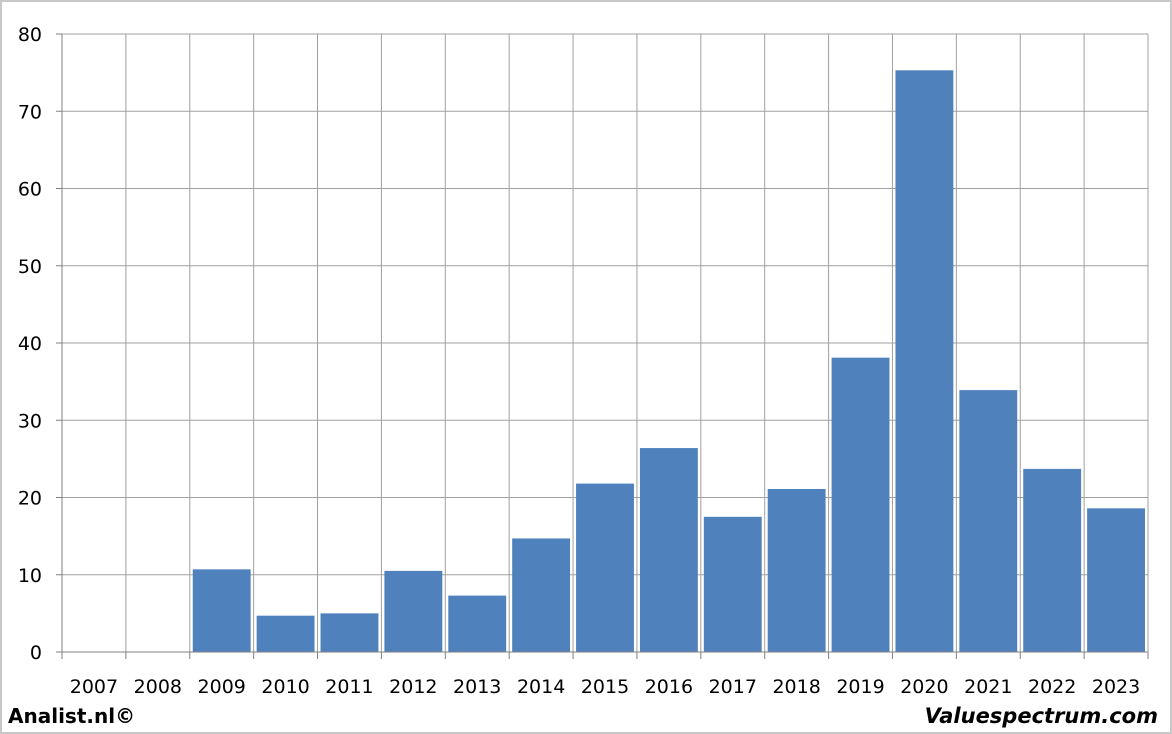 The image size is (1172, 734). I want to click on x-tick-label: 2014, so click(541, 687).